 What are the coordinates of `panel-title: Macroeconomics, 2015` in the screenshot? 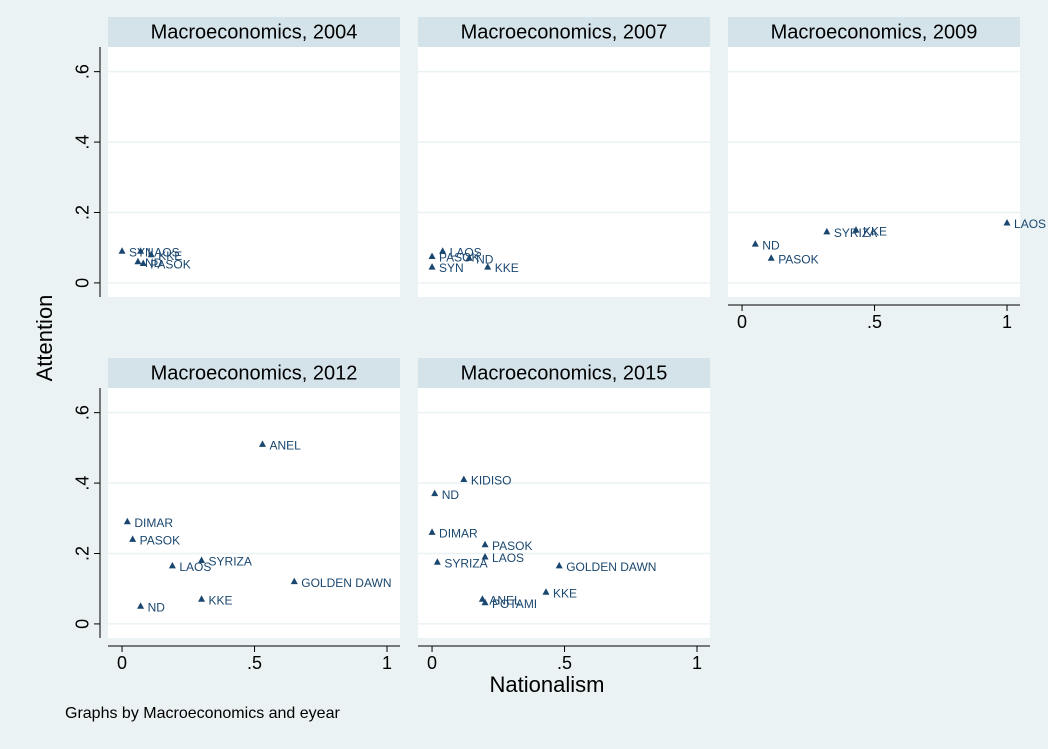 It's located at (564, 373).